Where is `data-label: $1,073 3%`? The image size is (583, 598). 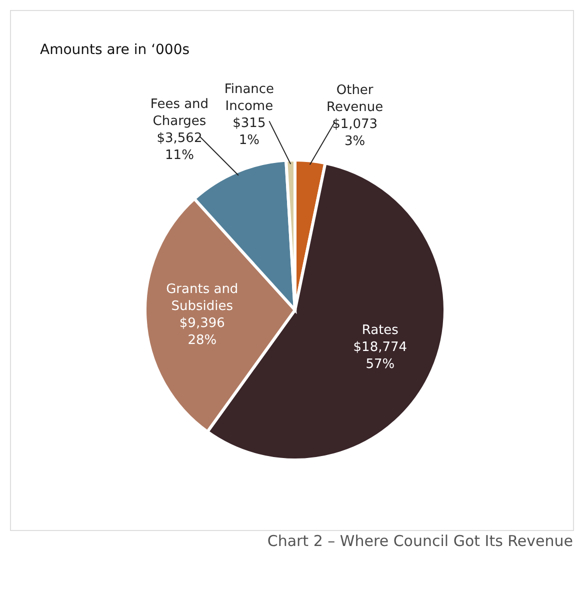 data-label: $1,073 3% is located at coordinates (355, 133).